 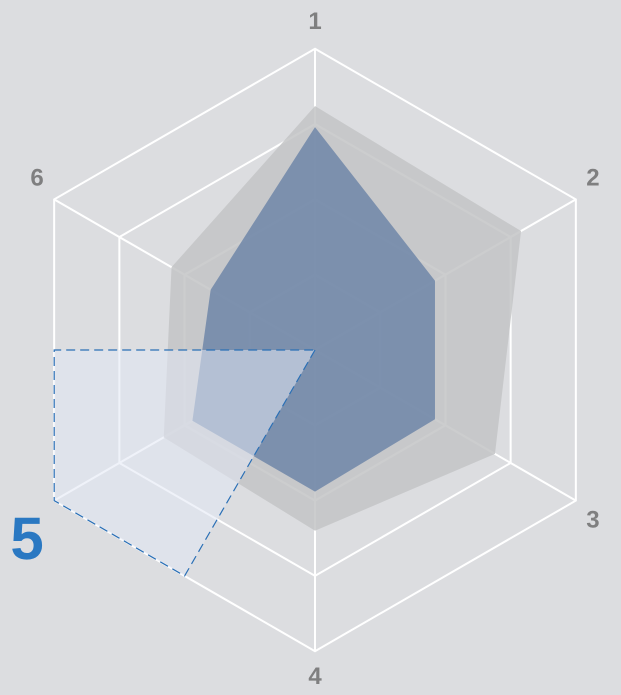 What do you see at coordinates (315, 22) in the screenshot?
I see `spoke-label: 1` at bounding box center [315, 22].